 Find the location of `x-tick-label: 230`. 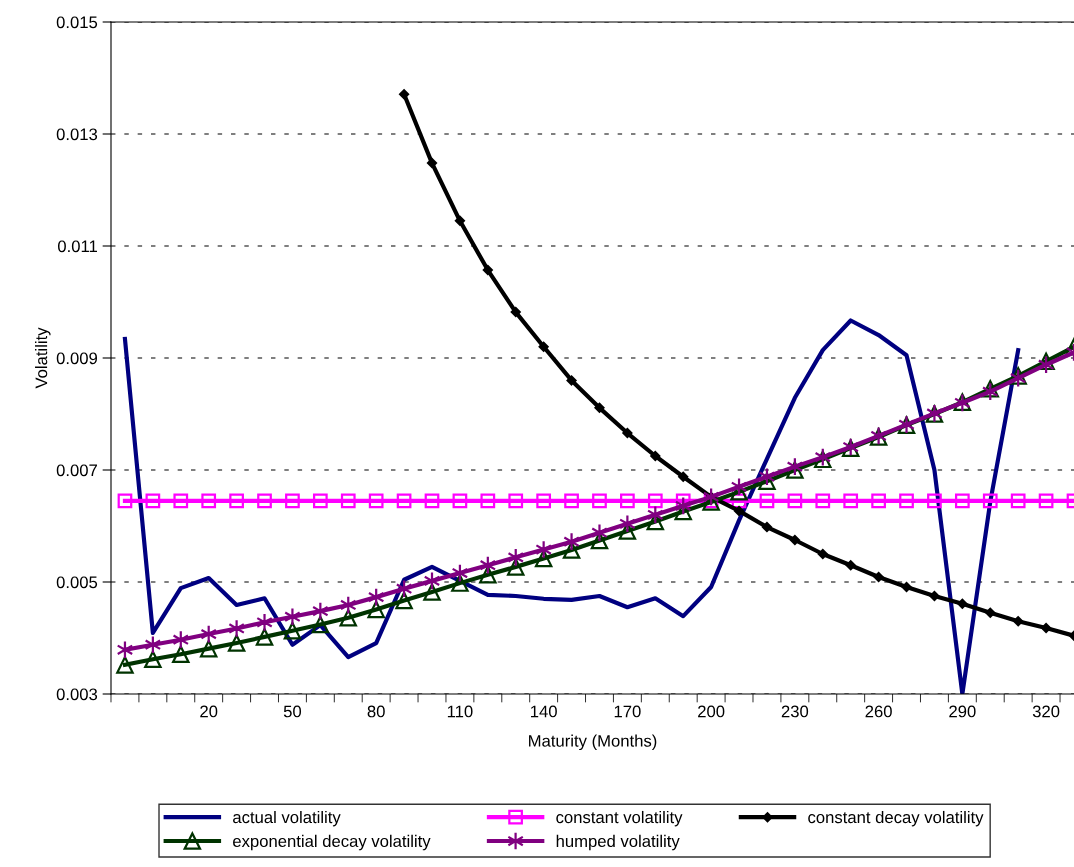

x-tick-label: 230 is located at coordinates (795, 711).